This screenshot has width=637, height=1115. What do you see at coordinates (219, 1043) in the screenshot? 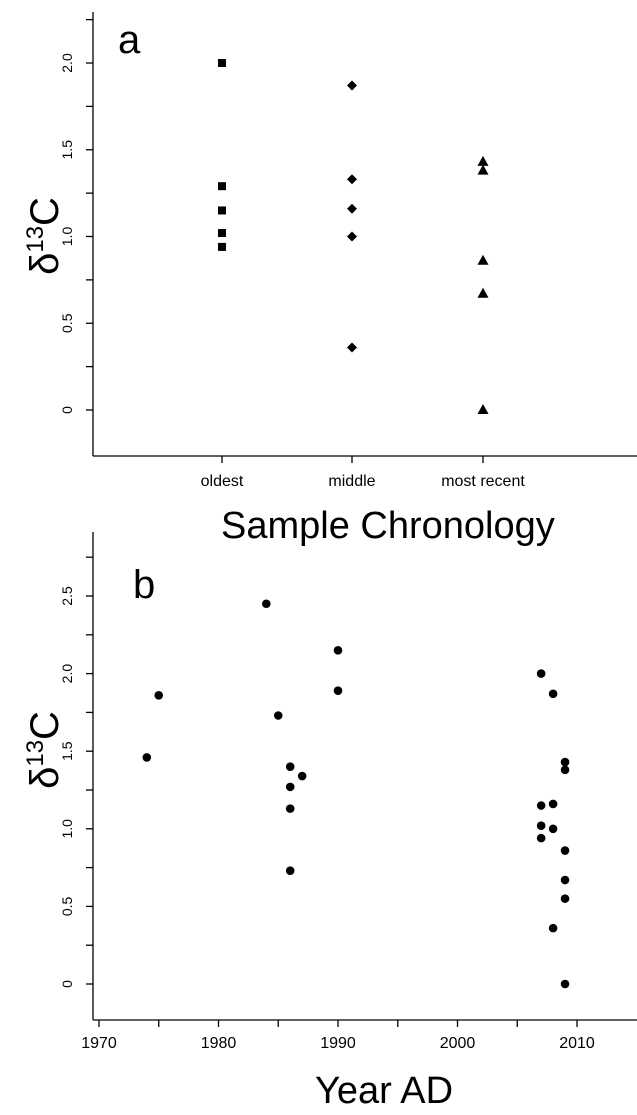
I see `panel-b-x-tick-label: 1980` at bounding box center [219, 1043].